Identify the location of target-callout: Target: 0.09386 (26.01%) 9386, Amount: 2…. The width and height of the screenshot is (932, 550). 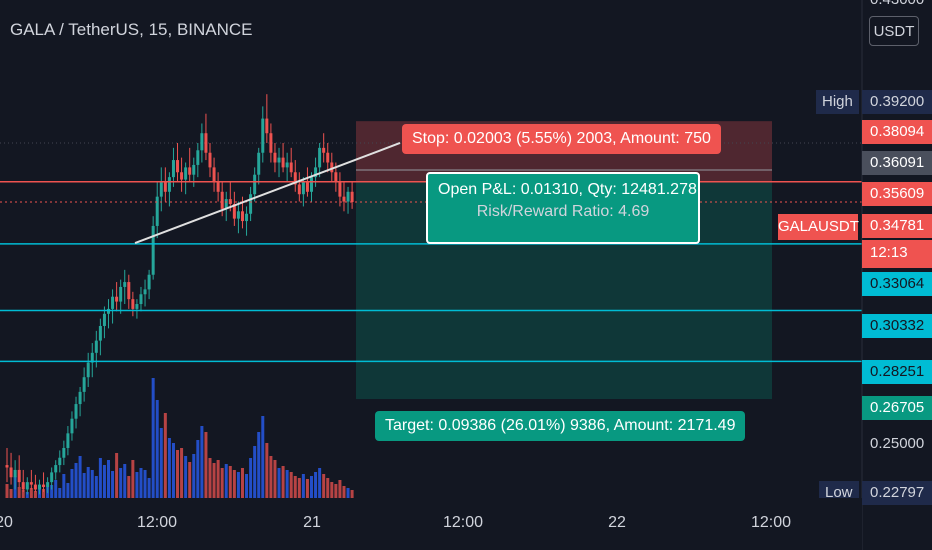
(560, 426).